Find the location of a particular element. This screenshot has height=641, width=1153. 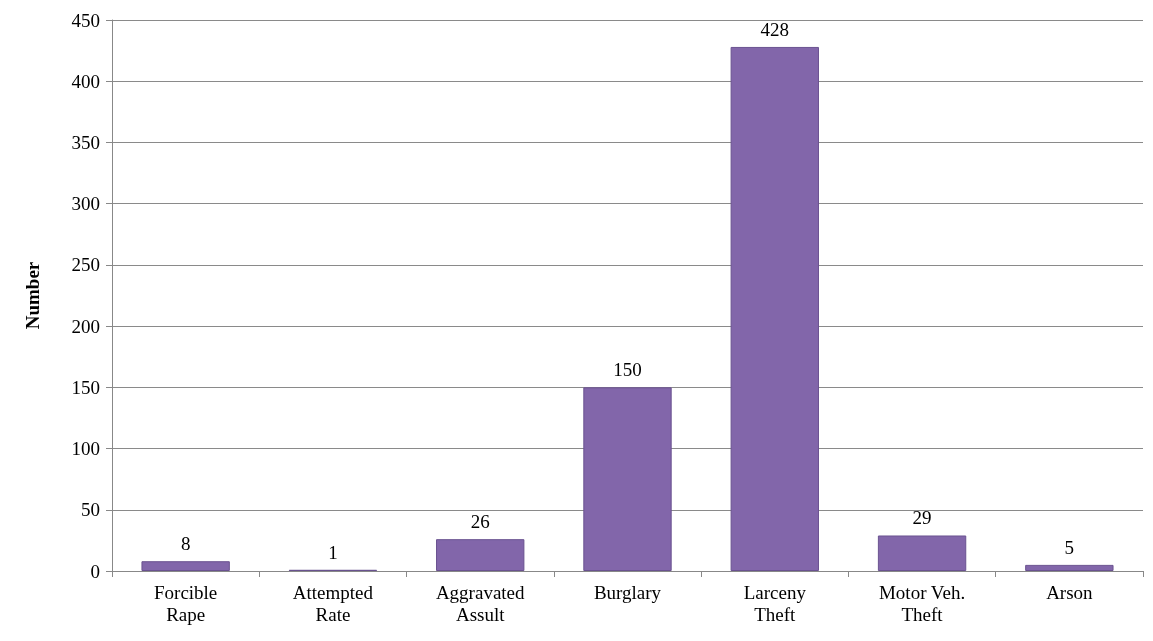

y-tick-label: 100 is located at coordinates (85, 449).